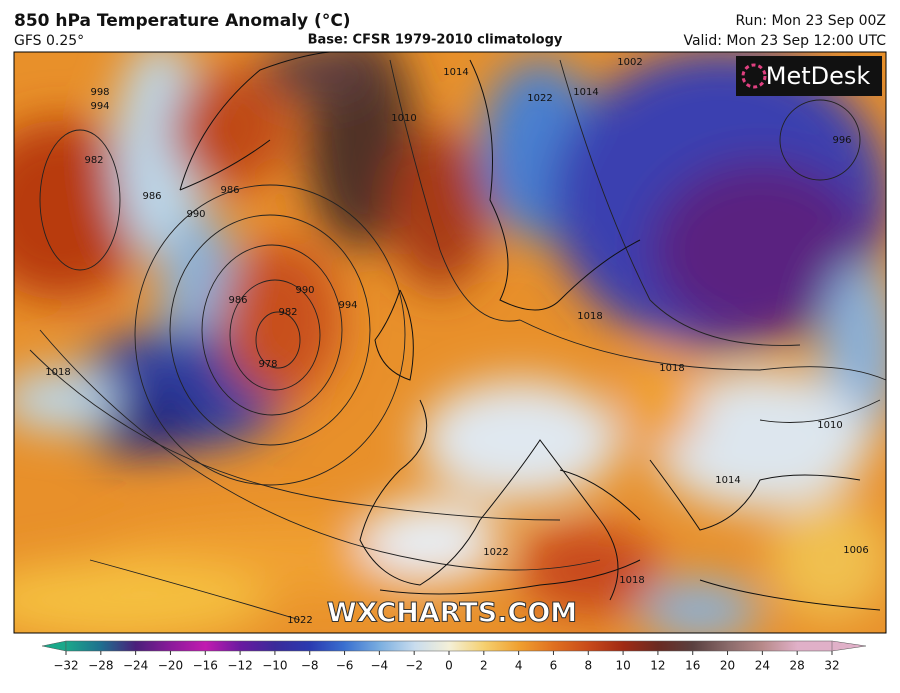 This screenshot has height=693, width=900. What do you see at coordinates (135, 666) in the screenshot?
I see `colorbar-tick-label: −24` at bounding box center [135, 666].